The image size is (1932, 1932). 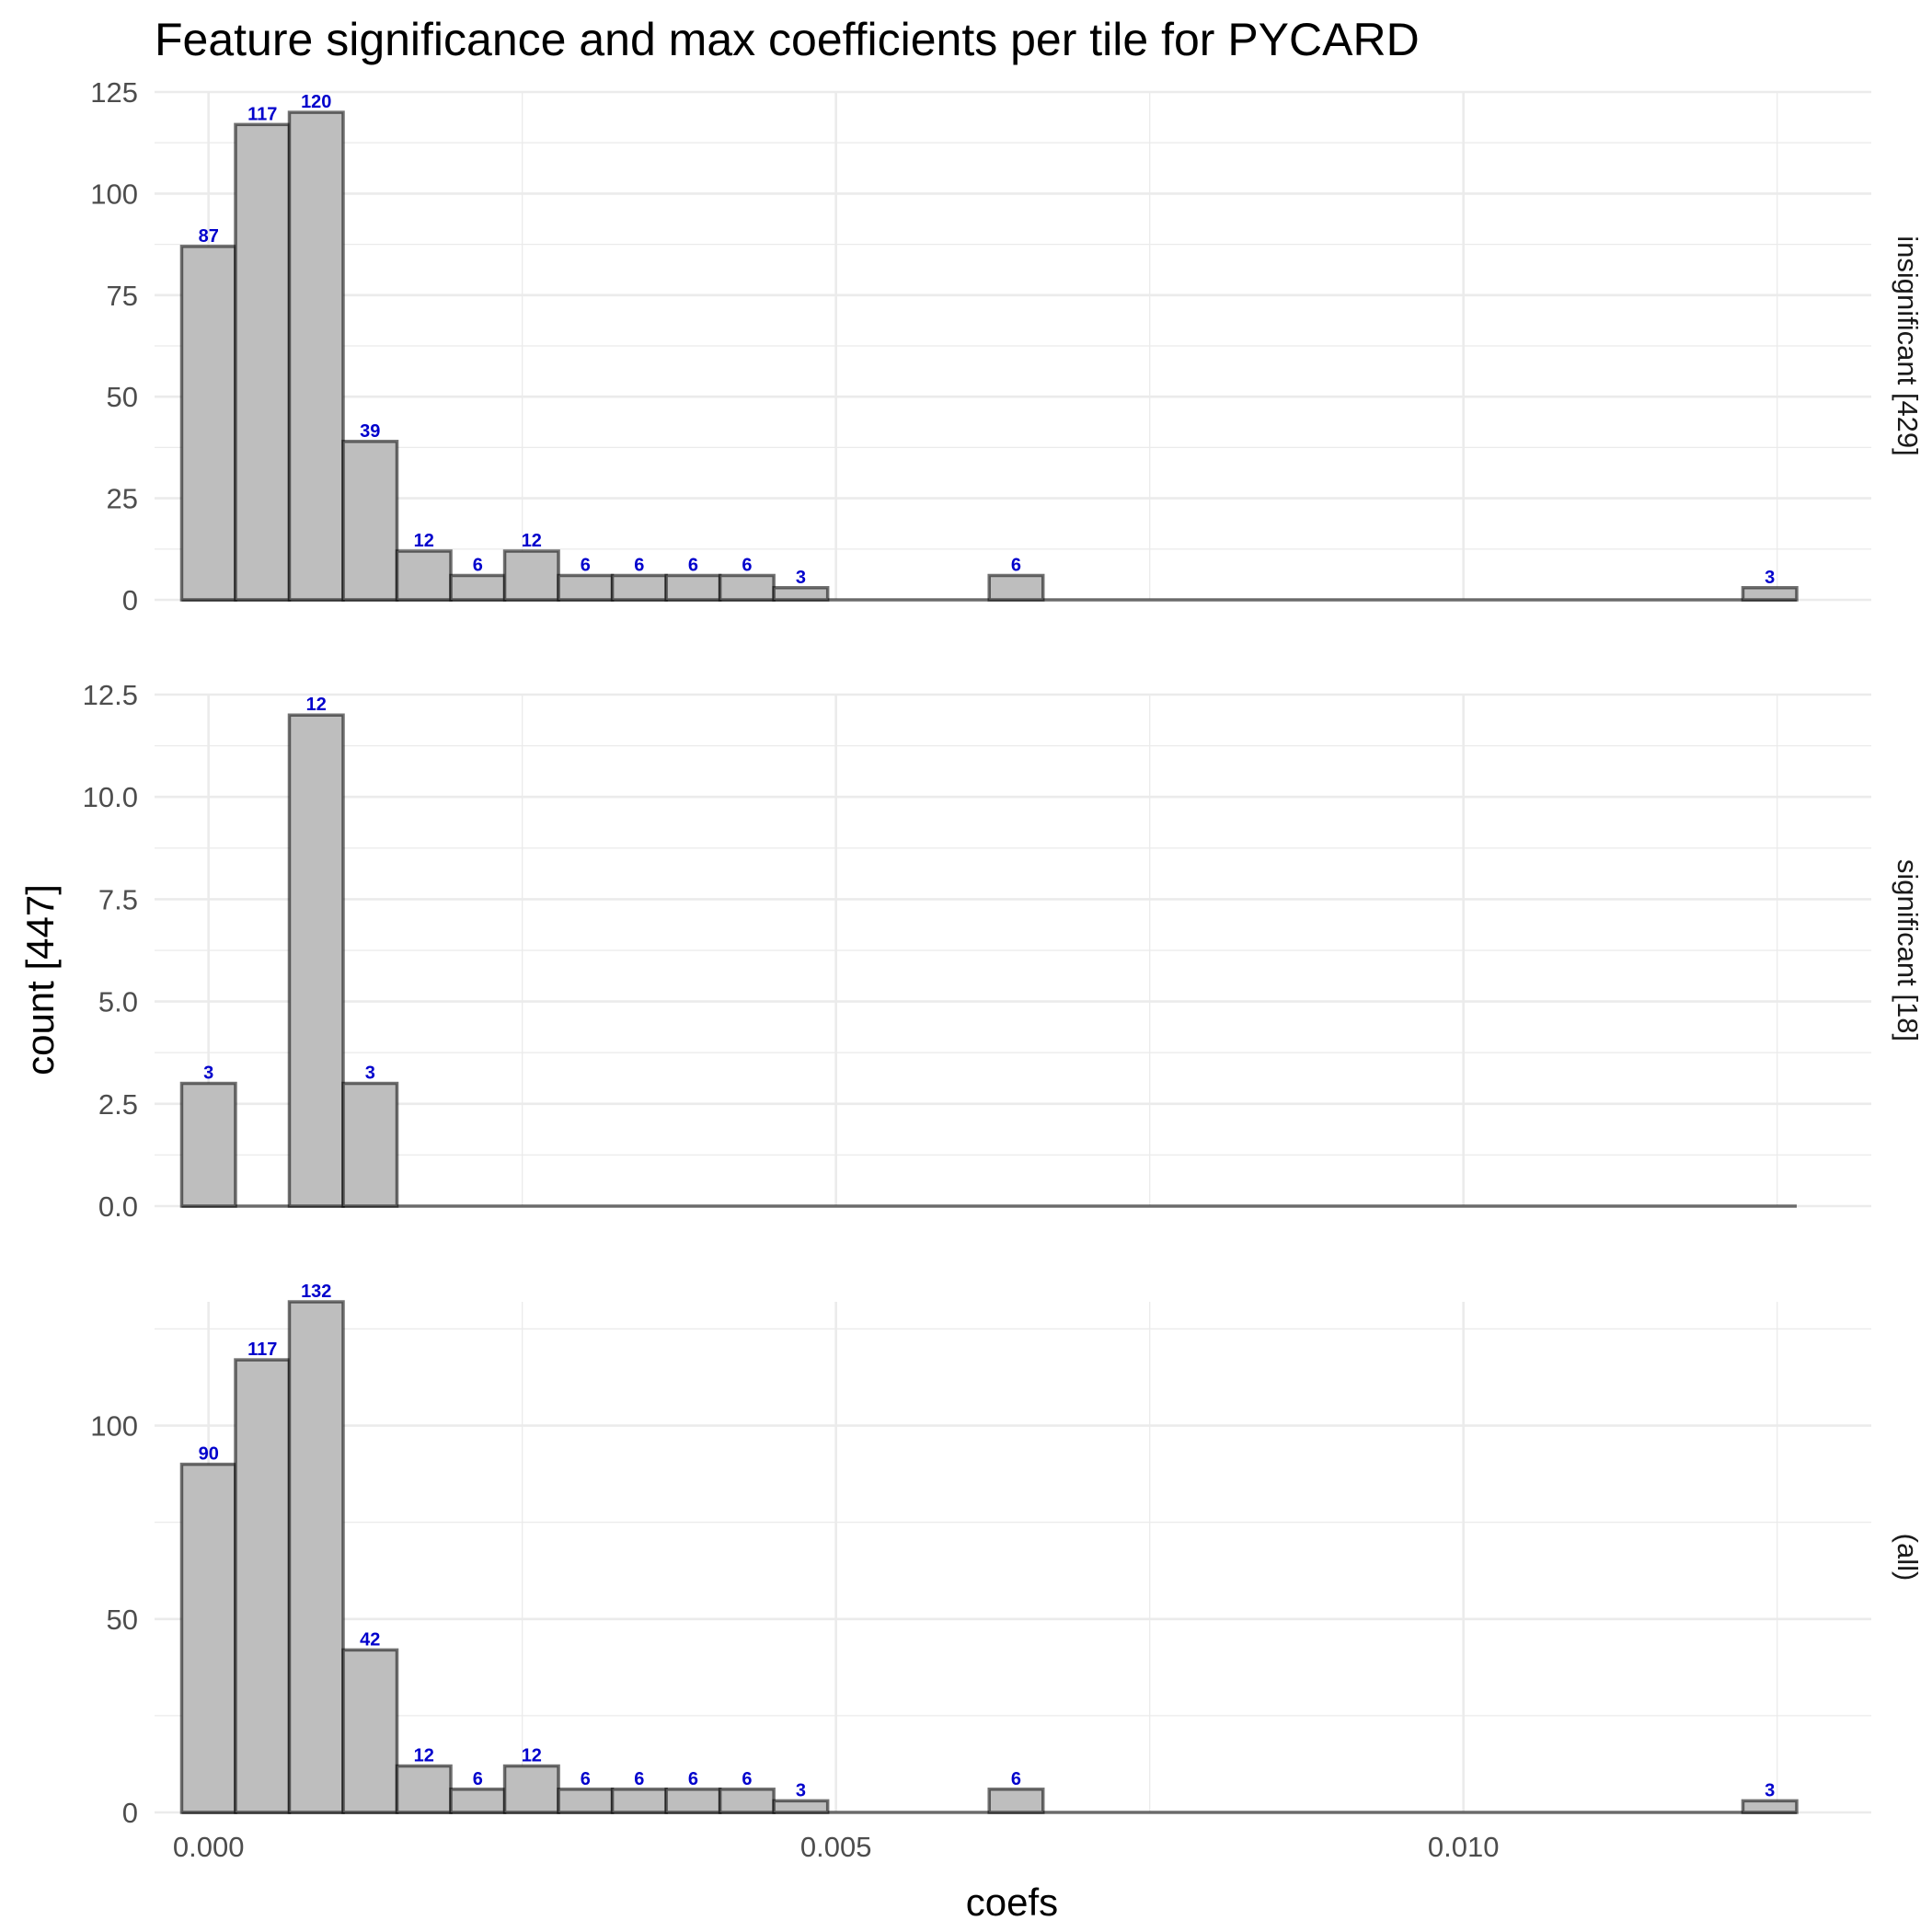 I want to click on bar-count-label: 42, so click(x=370, y=1639).